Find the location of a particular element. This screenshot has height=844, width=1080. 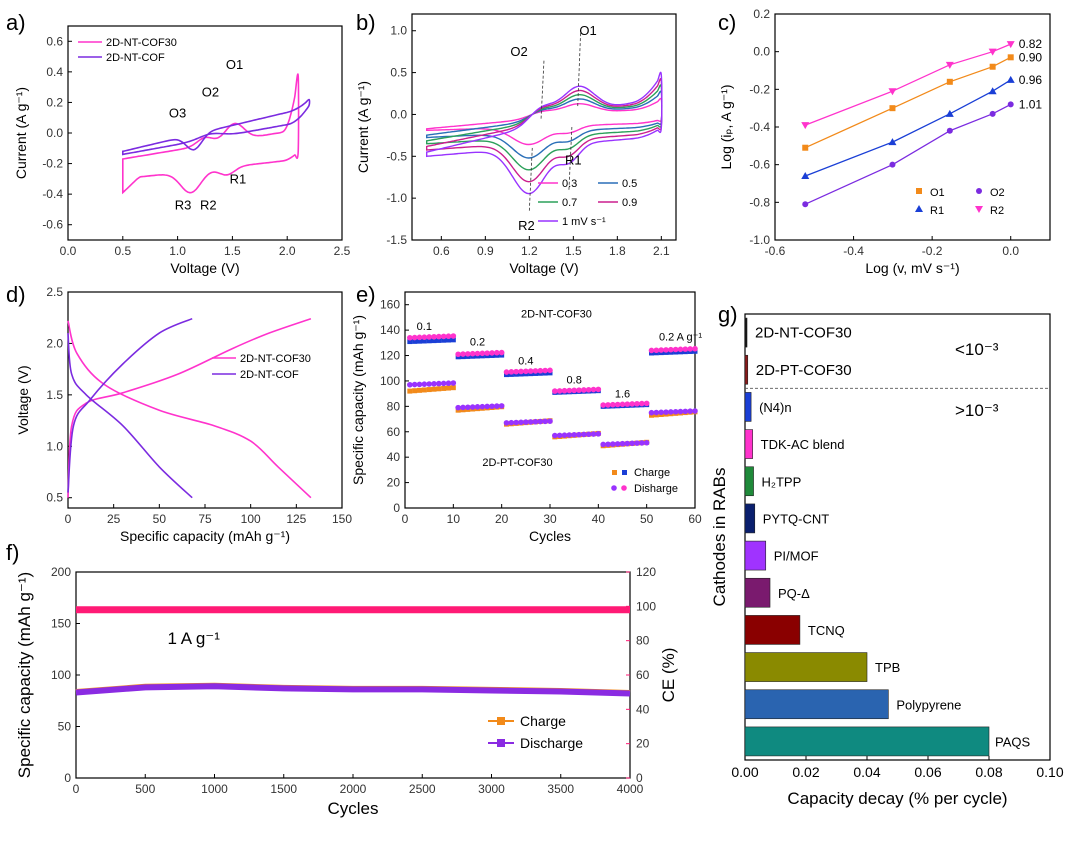

point-R2 is located at coordinates (949, 65).